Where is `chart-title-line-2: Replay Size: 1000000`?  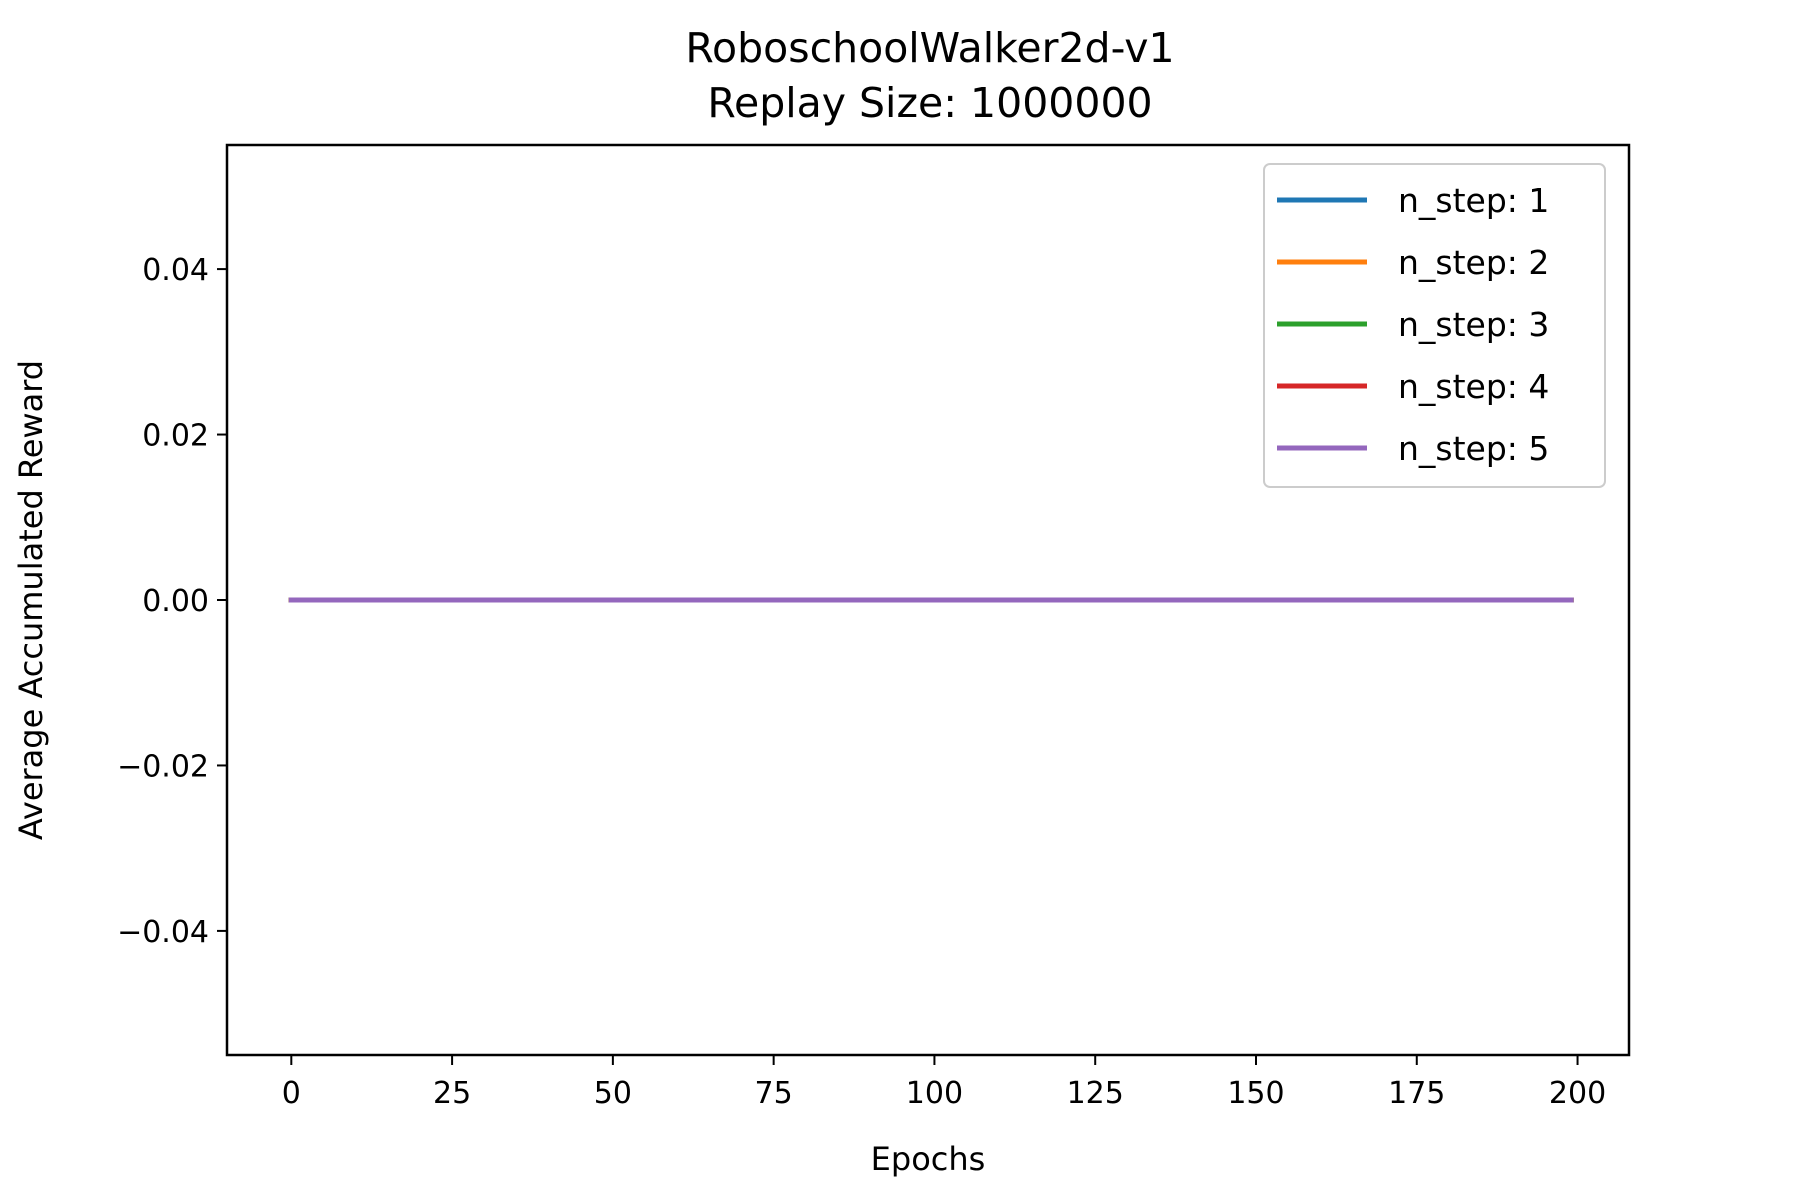
chart-title-line-2: Replay Size: 1000000 is located at coordinates (929, 103).